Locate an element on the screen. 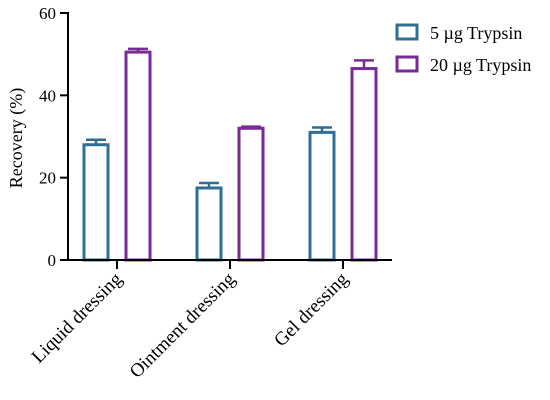 The image size is (550, 400). y-tick-label: 40 is located at coordinates (47, 95).